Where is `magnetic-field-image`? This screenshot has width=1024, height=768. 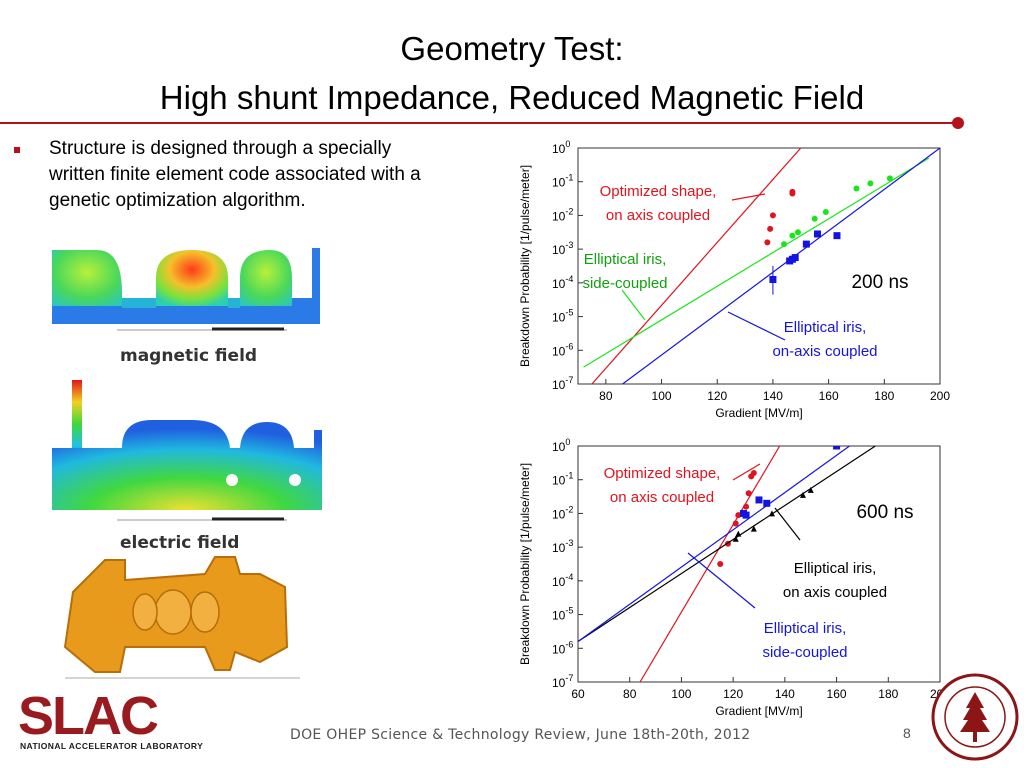 magnetic-field-image is located at coordinates (186, 289).